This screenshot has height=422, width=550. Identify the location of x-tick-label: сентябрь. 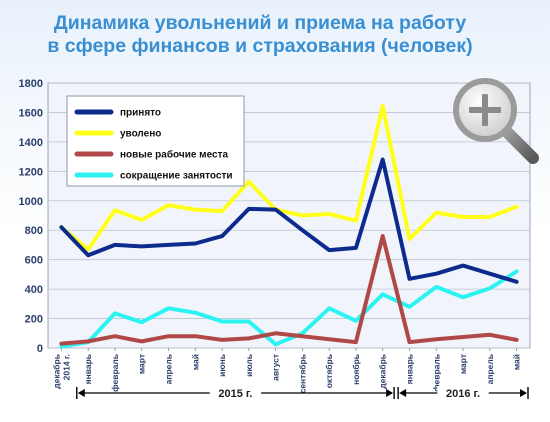
(302, 373).